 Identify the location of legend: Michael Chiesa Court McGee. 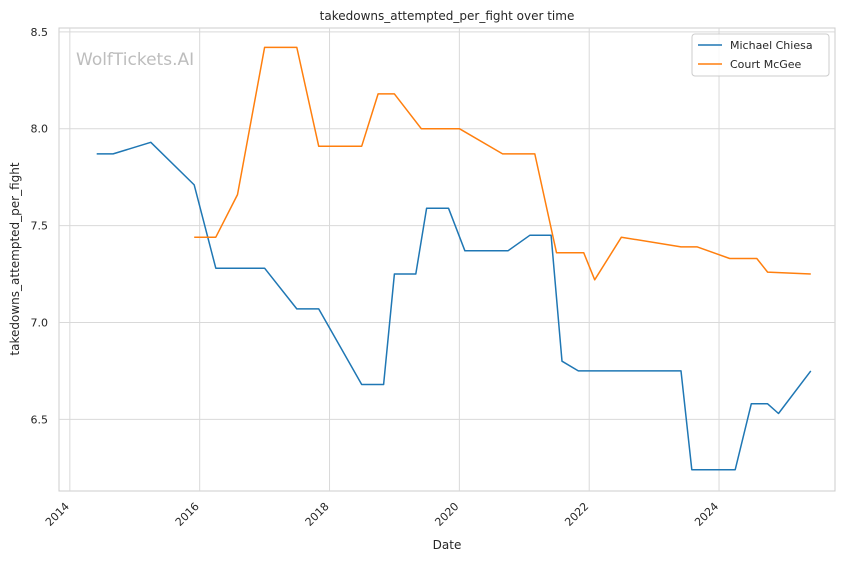
(760, 55).